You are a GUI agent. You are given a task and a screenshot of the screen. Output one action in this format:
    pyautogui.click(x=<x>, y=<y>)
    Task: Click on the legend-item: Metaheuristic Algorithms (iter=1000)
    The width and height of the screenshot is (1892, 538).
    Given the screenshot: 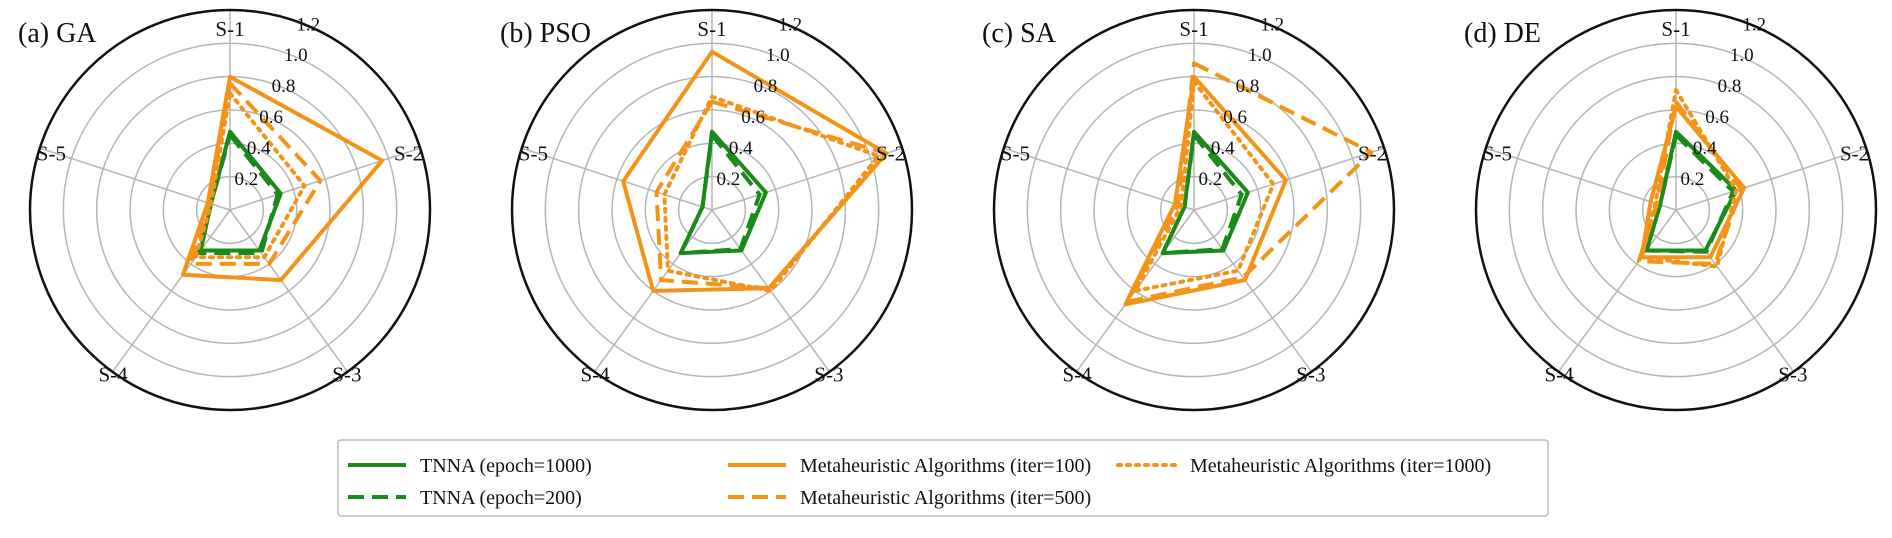 What is the action you would take?
    pyautogui.click(x=1303, y=466)
    